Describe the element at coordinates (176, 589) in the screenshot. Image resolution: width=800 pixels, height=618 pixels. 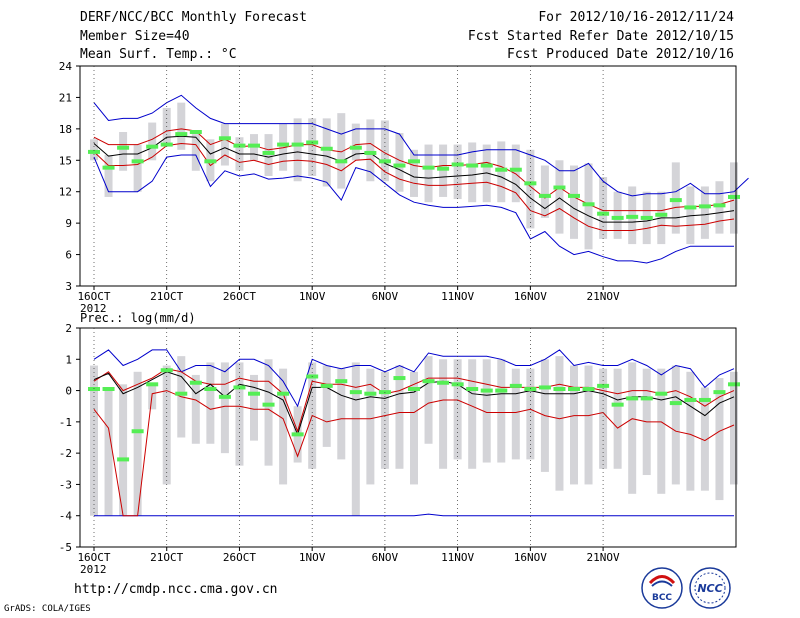
I see `source-url: http://cmdp.ncc.cma.gov.cn` at that location.